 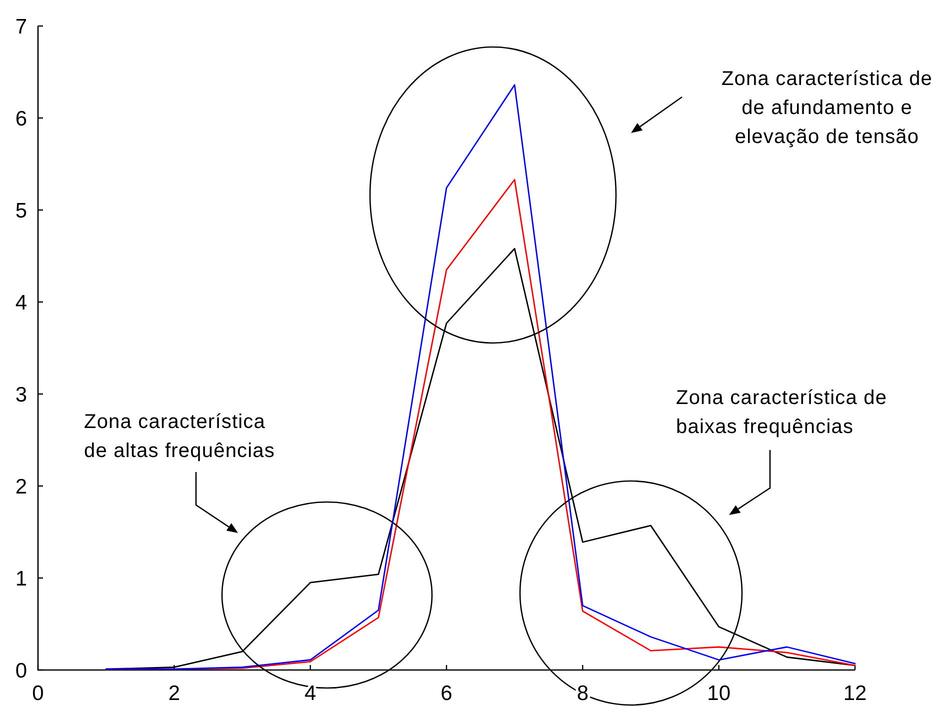 What do you see at coordinates (21, 211) in the screenshot?
I see `y-tick-label: 5` at bounding box center [21, 211].